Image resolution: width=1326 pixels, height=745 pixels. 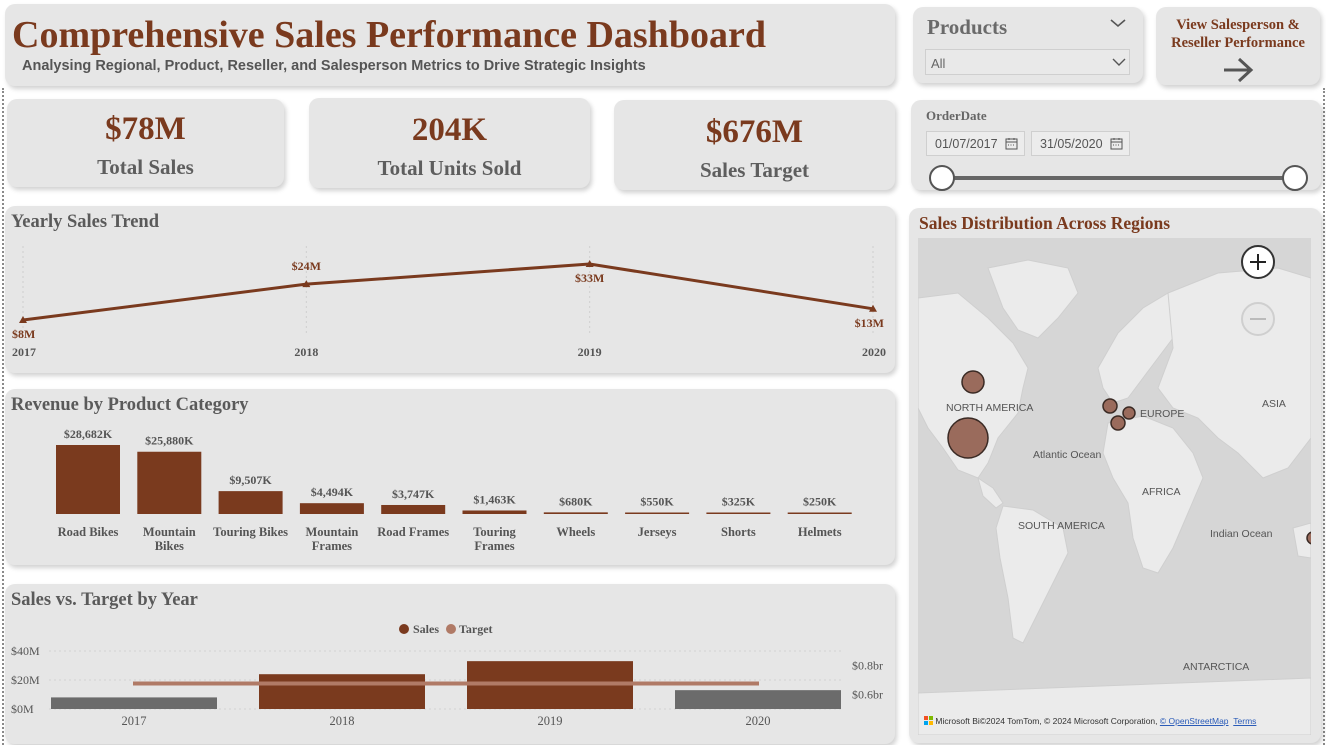 What do you see at coordinates (145, 143) in the screenshot?
I see `kpi-total-sales-card: $78M Total Sales` at bounding box center [145, 143].